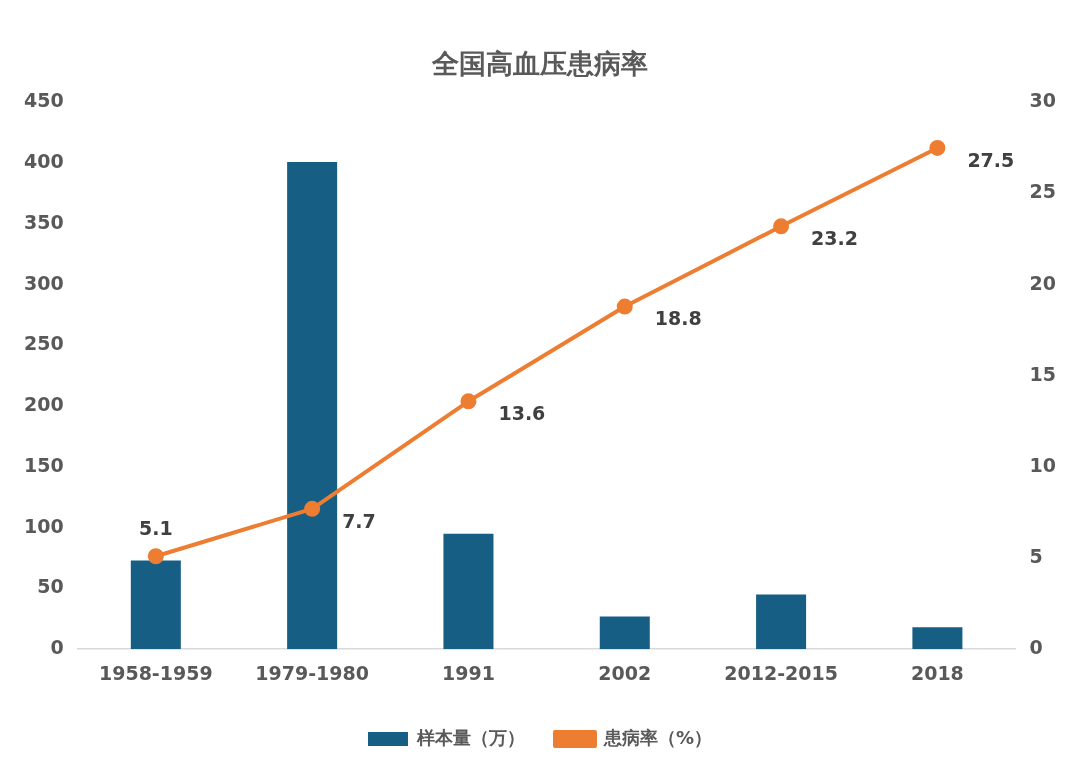 Image resolution: width=1080 pixels, height=768 pixels. Describe the element at coordinates (43, 404) in the screenshot. I see `y-tick-label: 200` at that location.